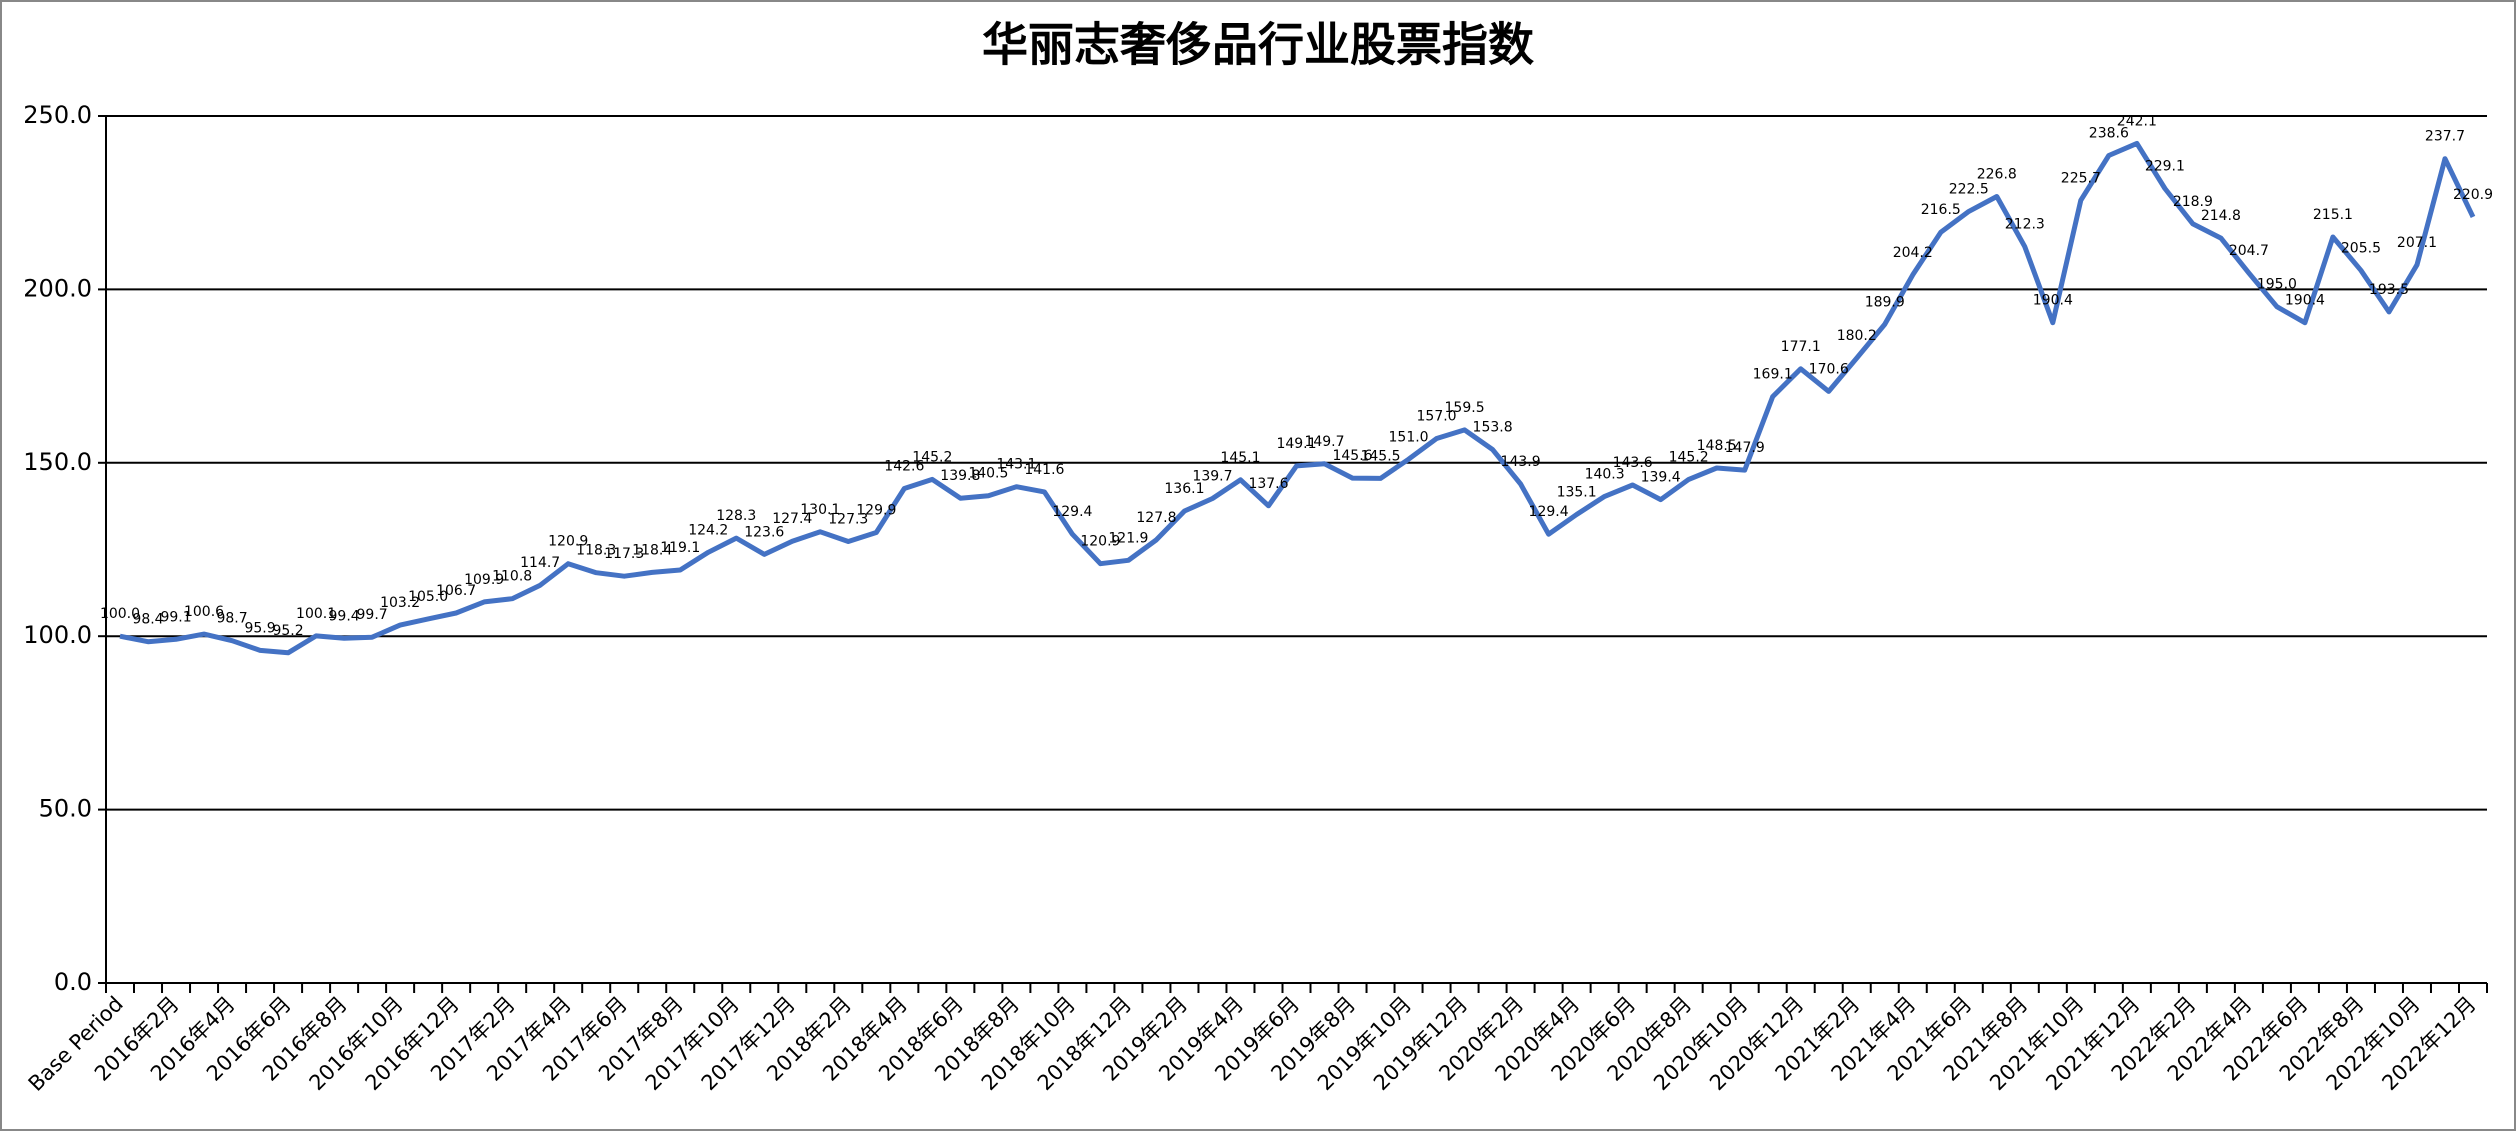 The image size is (2516, 1131). What do you see at coordinates (287, 631) in the screenshot?
I see `data-label: 95.2` at bounding box center [287, 631].